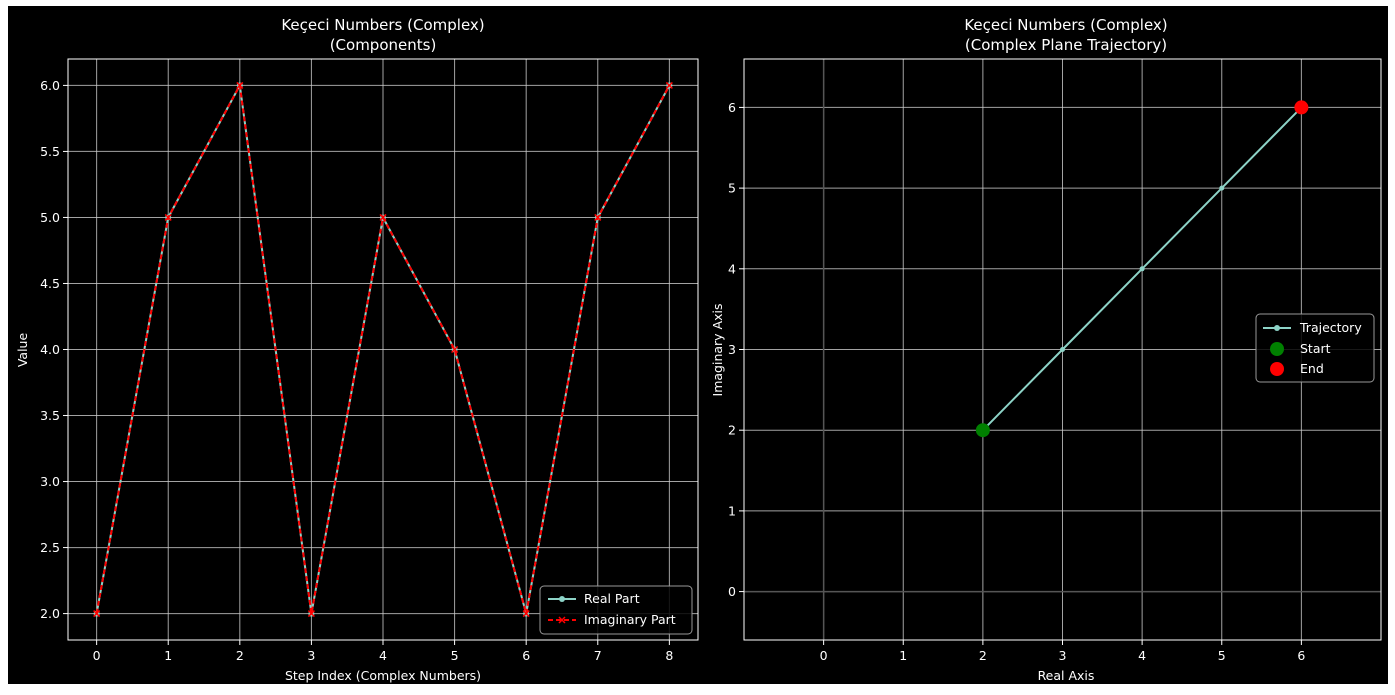 This screenshot has height=695, width=1395. Describe the element at coordinates (732, 349) in the screenshot. I see `trajectory-y-tick-label: 3` at that location.